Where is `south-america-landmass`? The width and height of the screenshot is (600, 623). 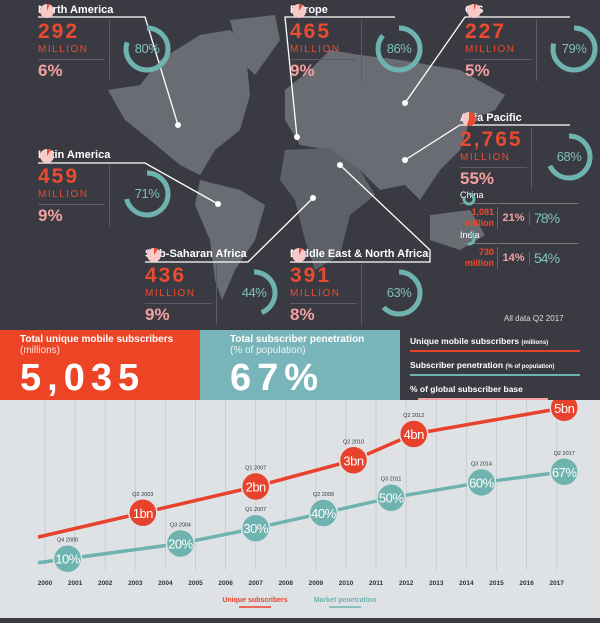
south-america-landmass is located at coordinates (230, 240).